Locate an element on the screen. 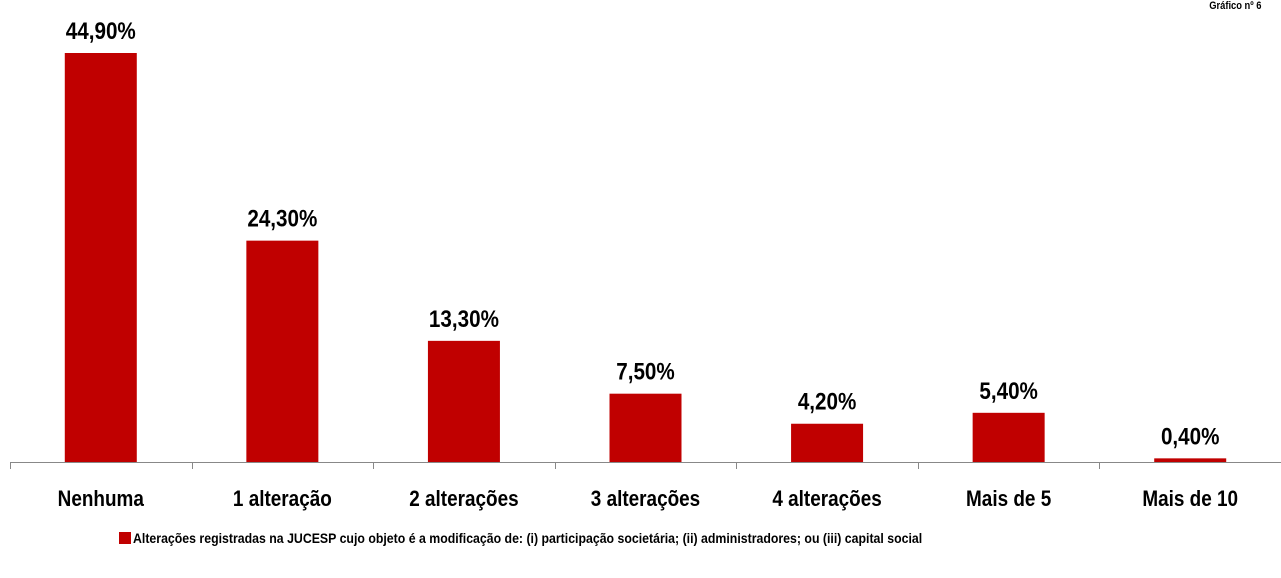 Image resolution: width=1281 pixels, height=578 pixels. x-tick-label: 4 alterações is located at coordinates (826, 498).